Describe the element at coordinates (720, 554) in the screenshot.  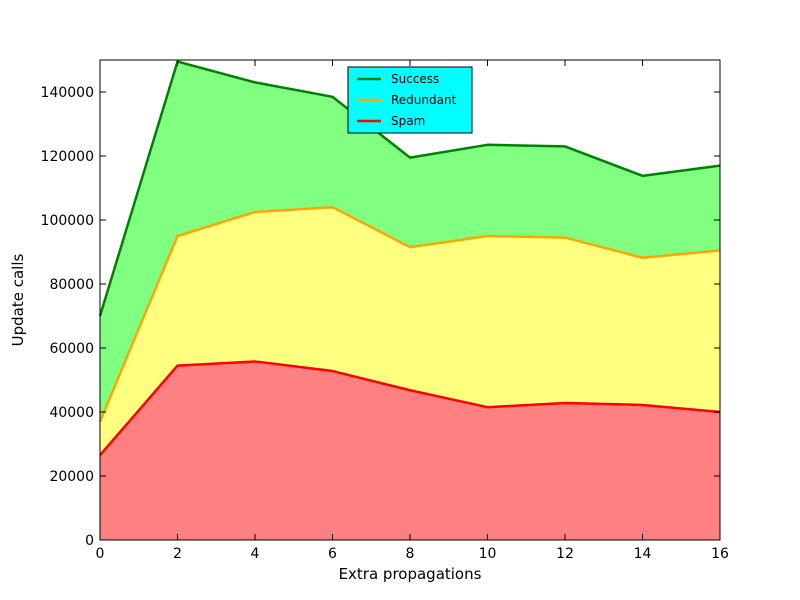
I see `x-tick-label: 16` at that location.